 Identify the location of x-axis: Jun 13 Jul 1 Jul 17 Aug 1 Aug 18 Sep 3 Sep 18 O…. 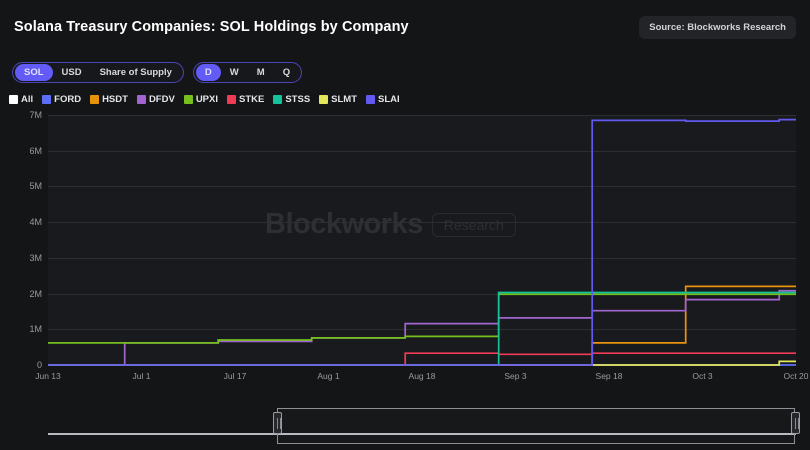
(405, 377).